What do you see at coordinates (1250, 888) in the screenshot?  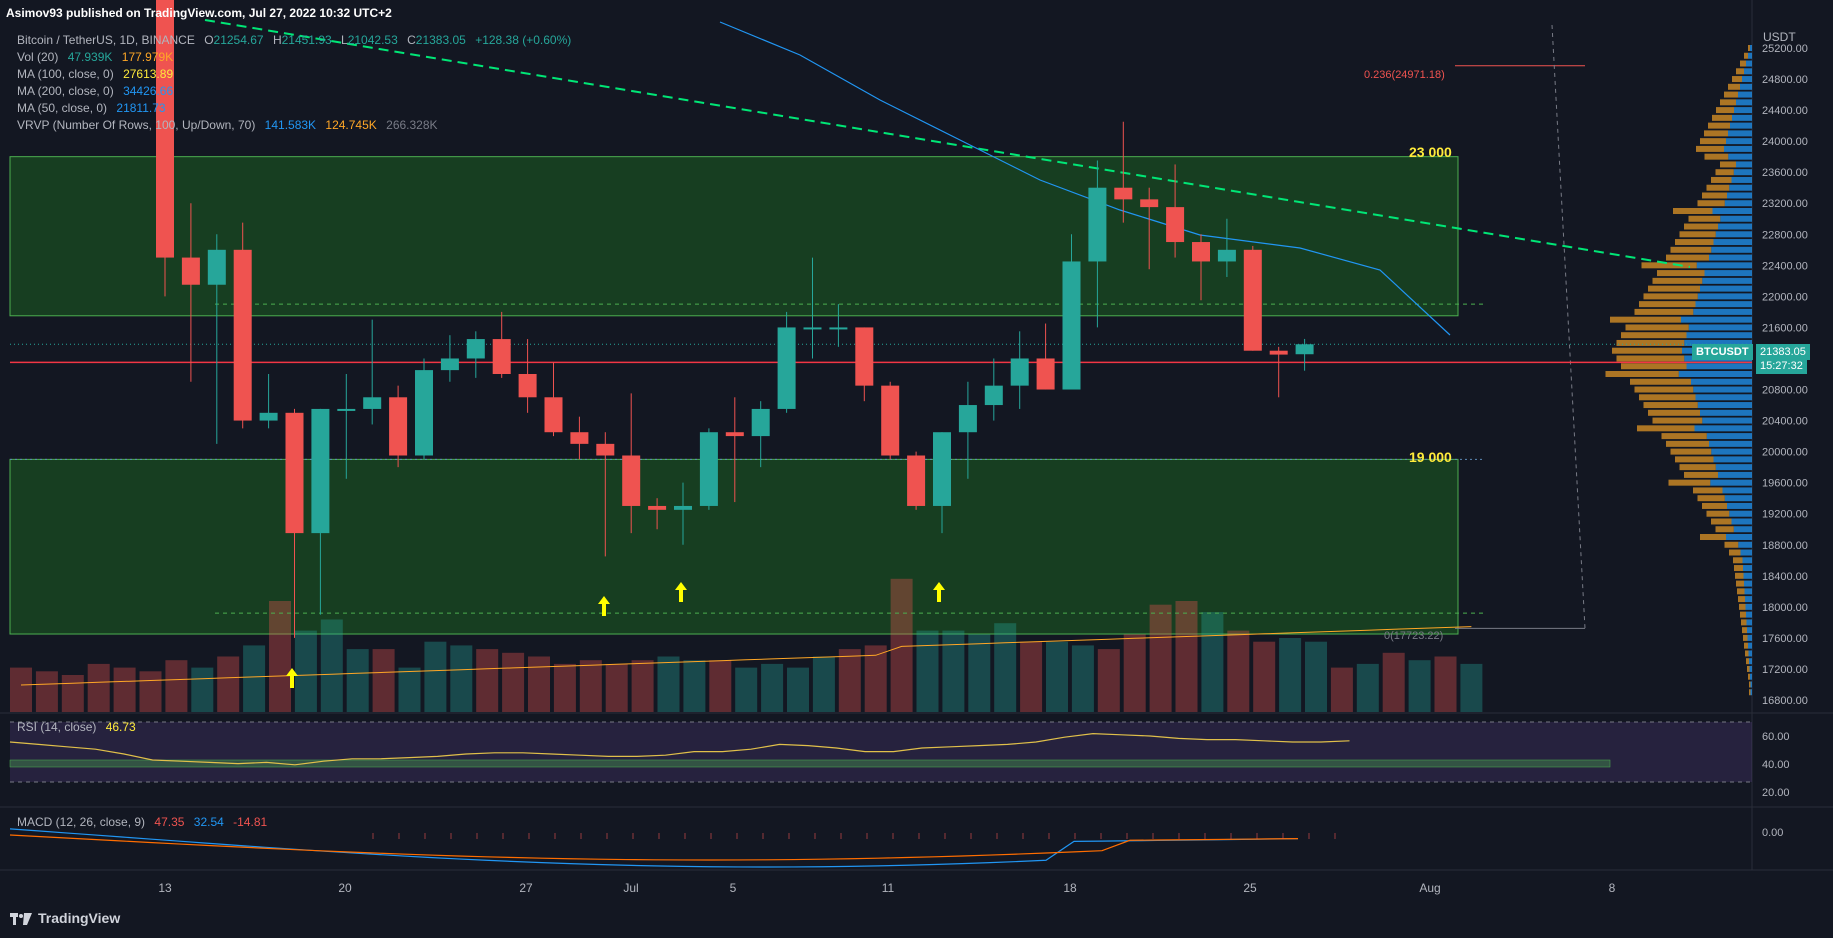 I see `time-tick: 25` at bounding box center [1250, 888].